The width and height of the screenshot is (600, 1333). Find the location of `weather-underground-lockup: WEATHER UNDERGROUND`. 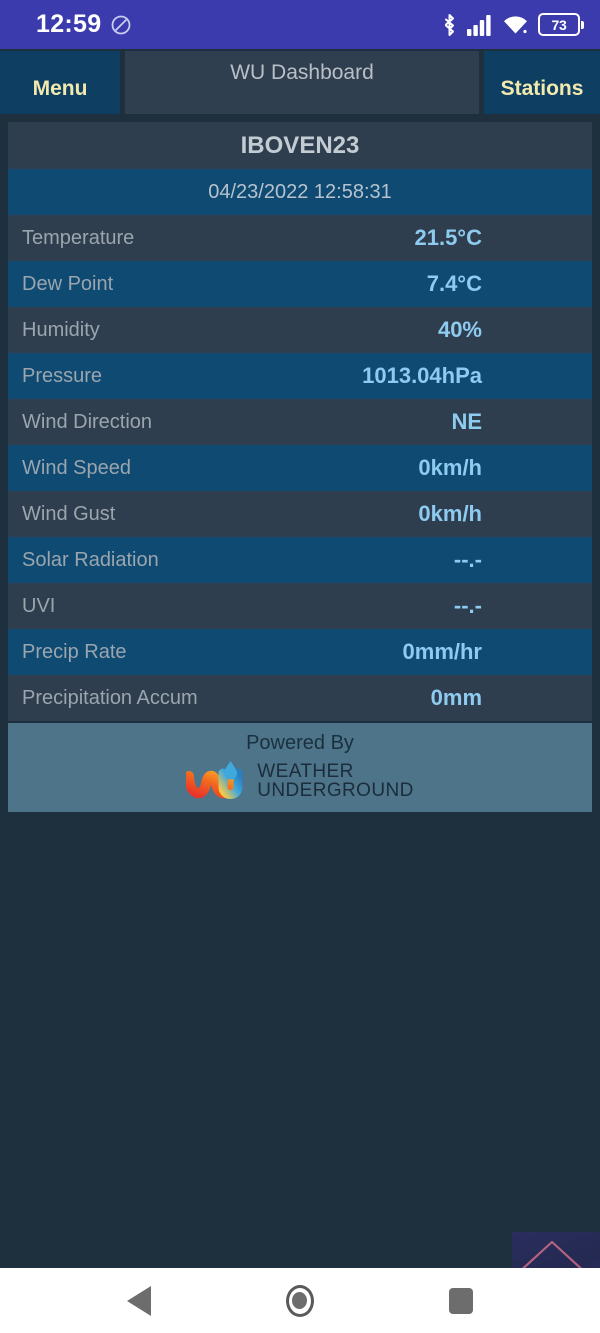

weather-underground-lockup: WEATHER UNDERGROUND is located at coordinates (299, 781).